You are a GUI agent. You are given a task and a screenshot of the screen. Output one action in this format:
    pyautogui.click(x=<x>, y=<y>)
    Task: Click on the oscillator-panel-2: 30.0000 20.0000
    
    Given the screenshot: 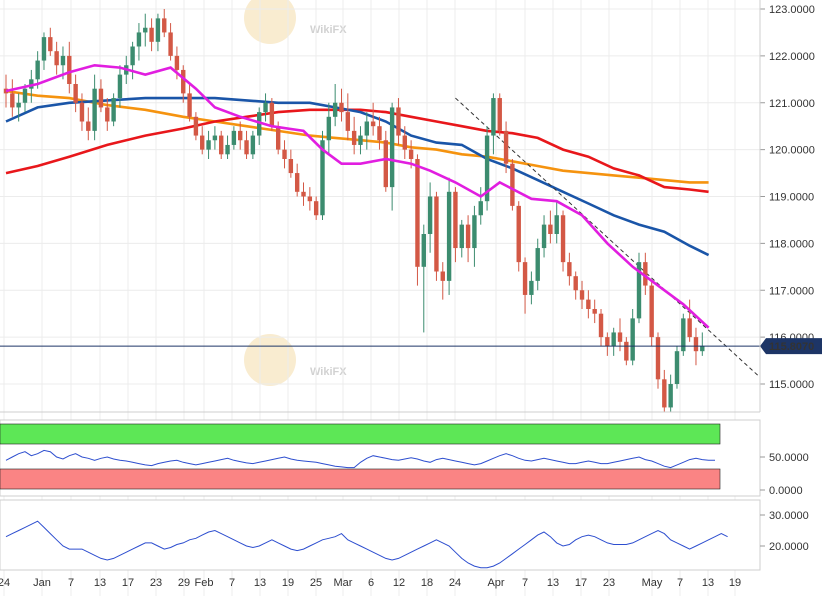 What is the action you would take?
    pyautogui.click(x=404, y=535)
    